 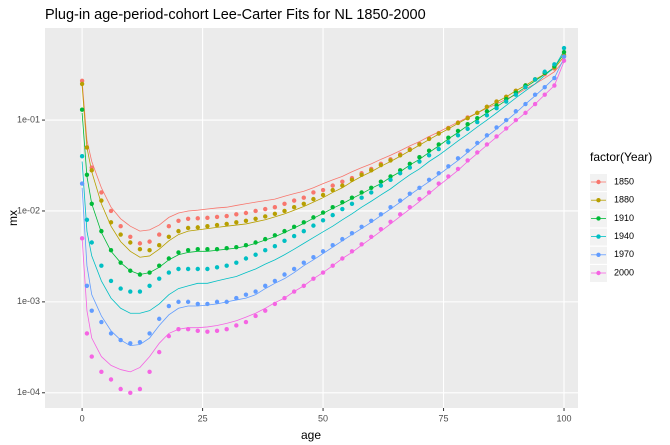 What do you see at coordinates (28, 301) in the screenshot?
I see `y-tick-label: 1e-03` at bounding box center [28, 301].